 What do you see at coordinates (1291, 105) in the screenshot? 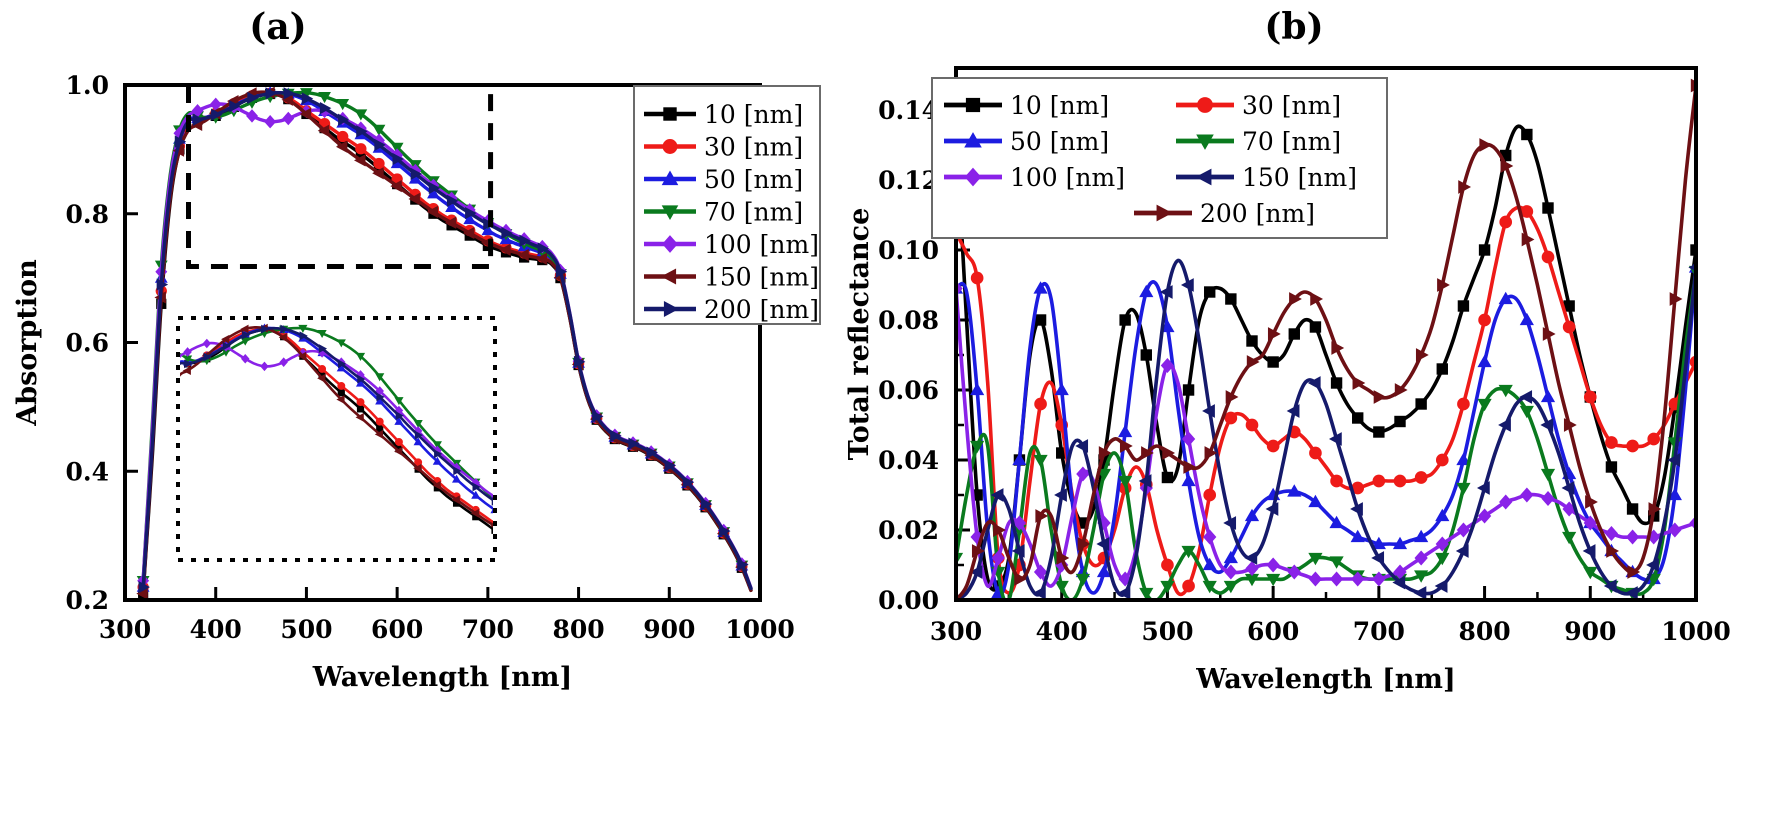
I see `legend-label: 30 [nm]` at bounding box center [1291, 105].